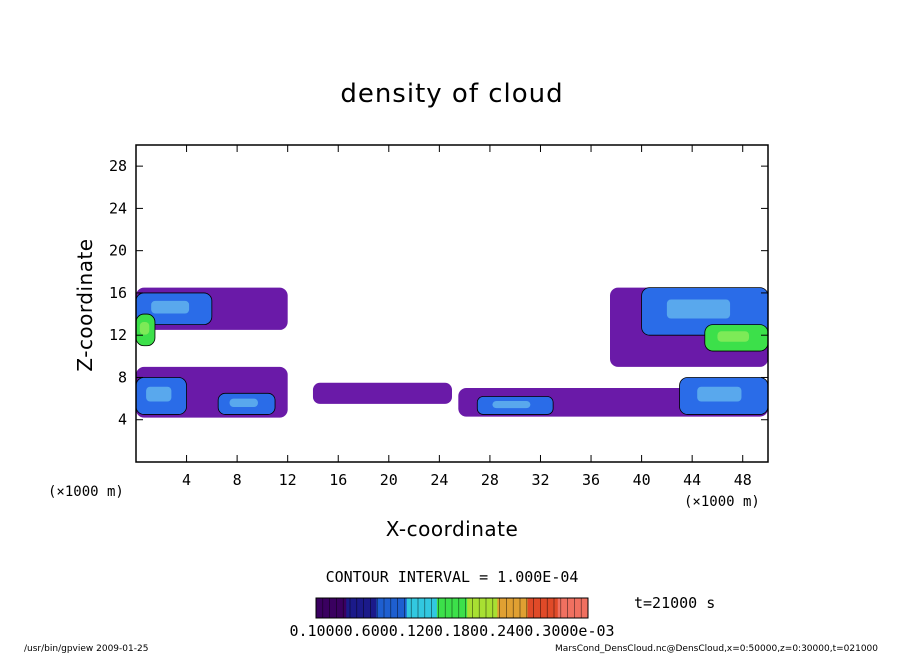 The height and width of the screenshot is (654, 904). I want to click on x-tick-label: 16, so click(338, 480).